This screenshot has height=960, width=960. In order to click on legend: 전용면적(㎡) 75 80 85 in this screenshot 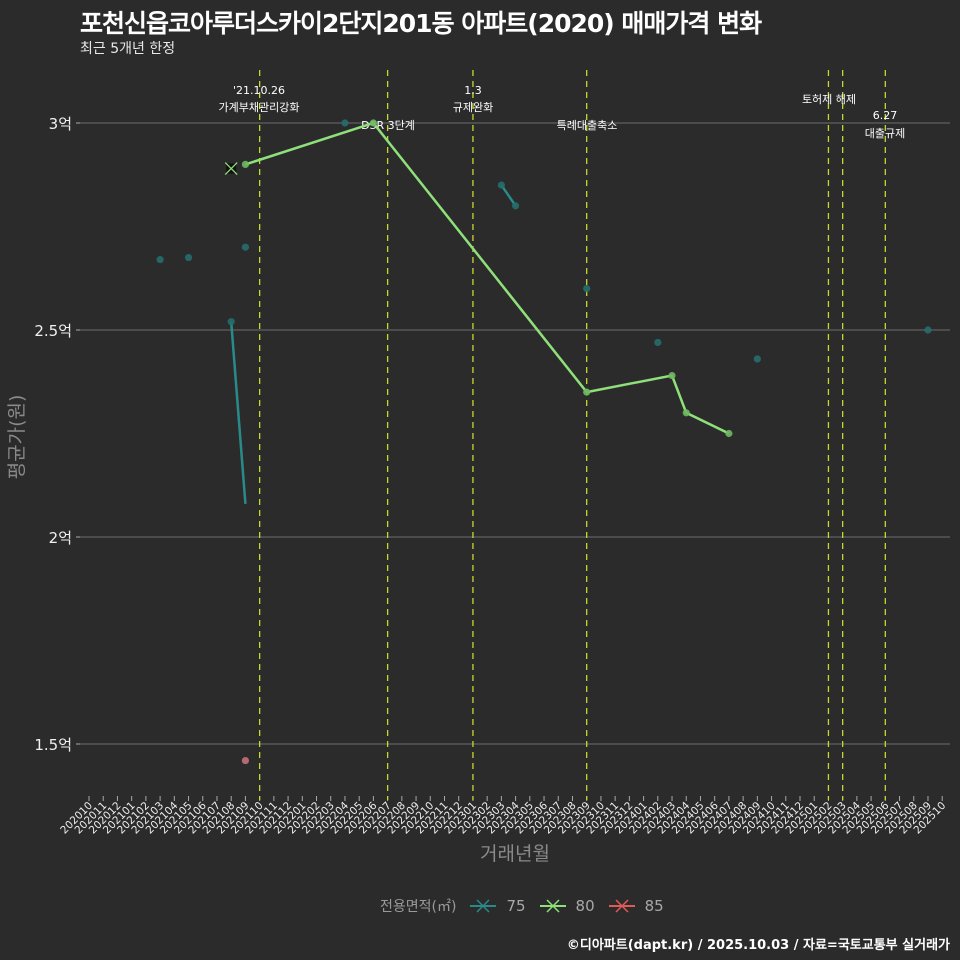, I will do `click(522, 906)`.